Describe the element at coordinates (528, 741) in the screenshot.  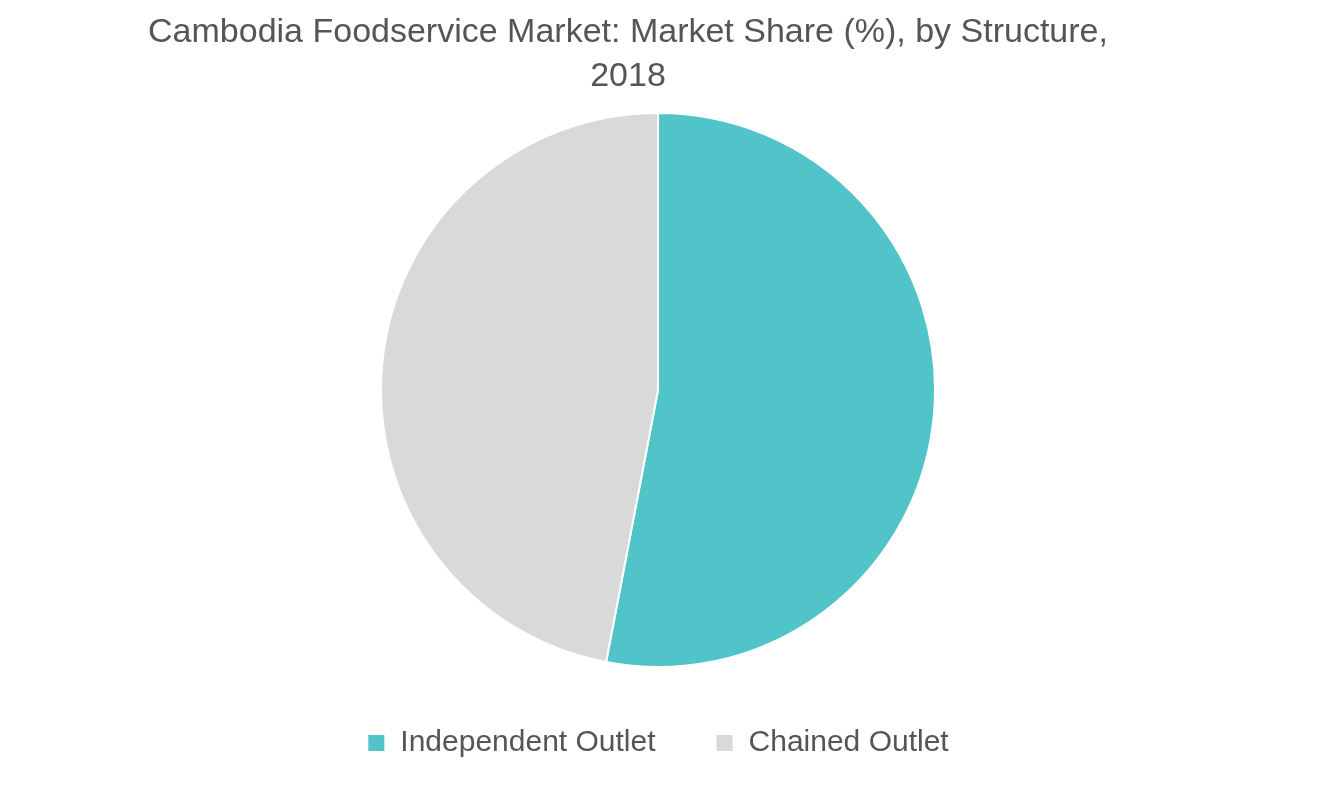
I see `legend-label: Independent Outlet` at that location.